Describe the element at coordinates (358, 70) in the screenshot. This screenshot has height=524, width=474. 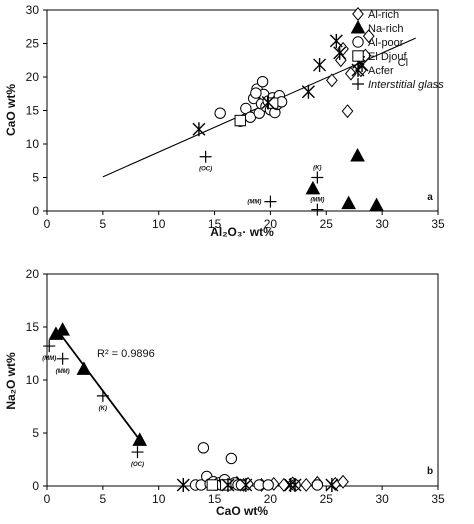
I see `legend-marker-asterisk` at that location.